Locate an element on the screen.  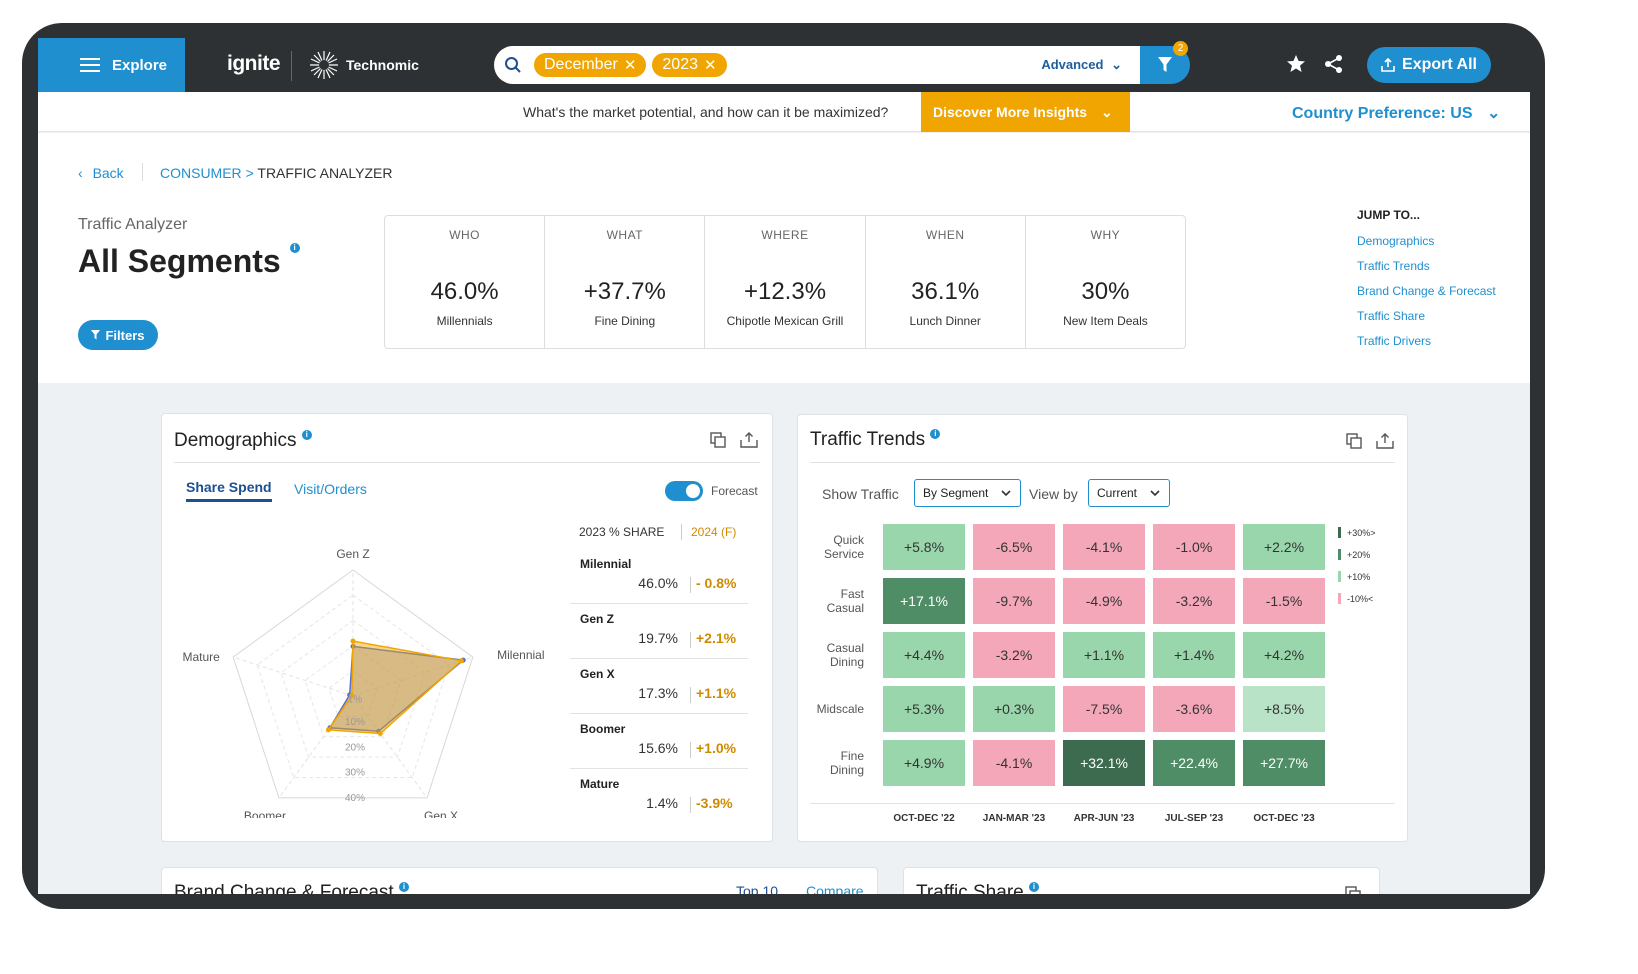
heatmap-cell: +17.1% is located at coordinates (924, 601).